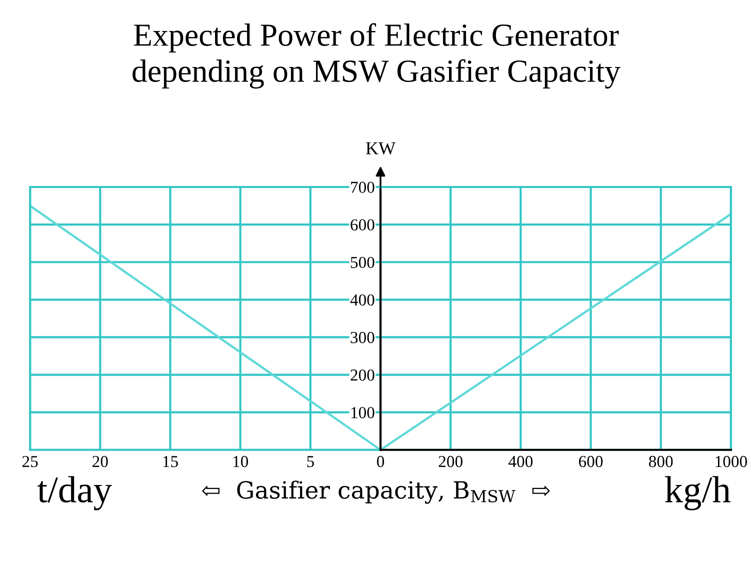 This screenshot has height=579, width=752. I want to click on x-tick-label: 400, so click(520, 462).